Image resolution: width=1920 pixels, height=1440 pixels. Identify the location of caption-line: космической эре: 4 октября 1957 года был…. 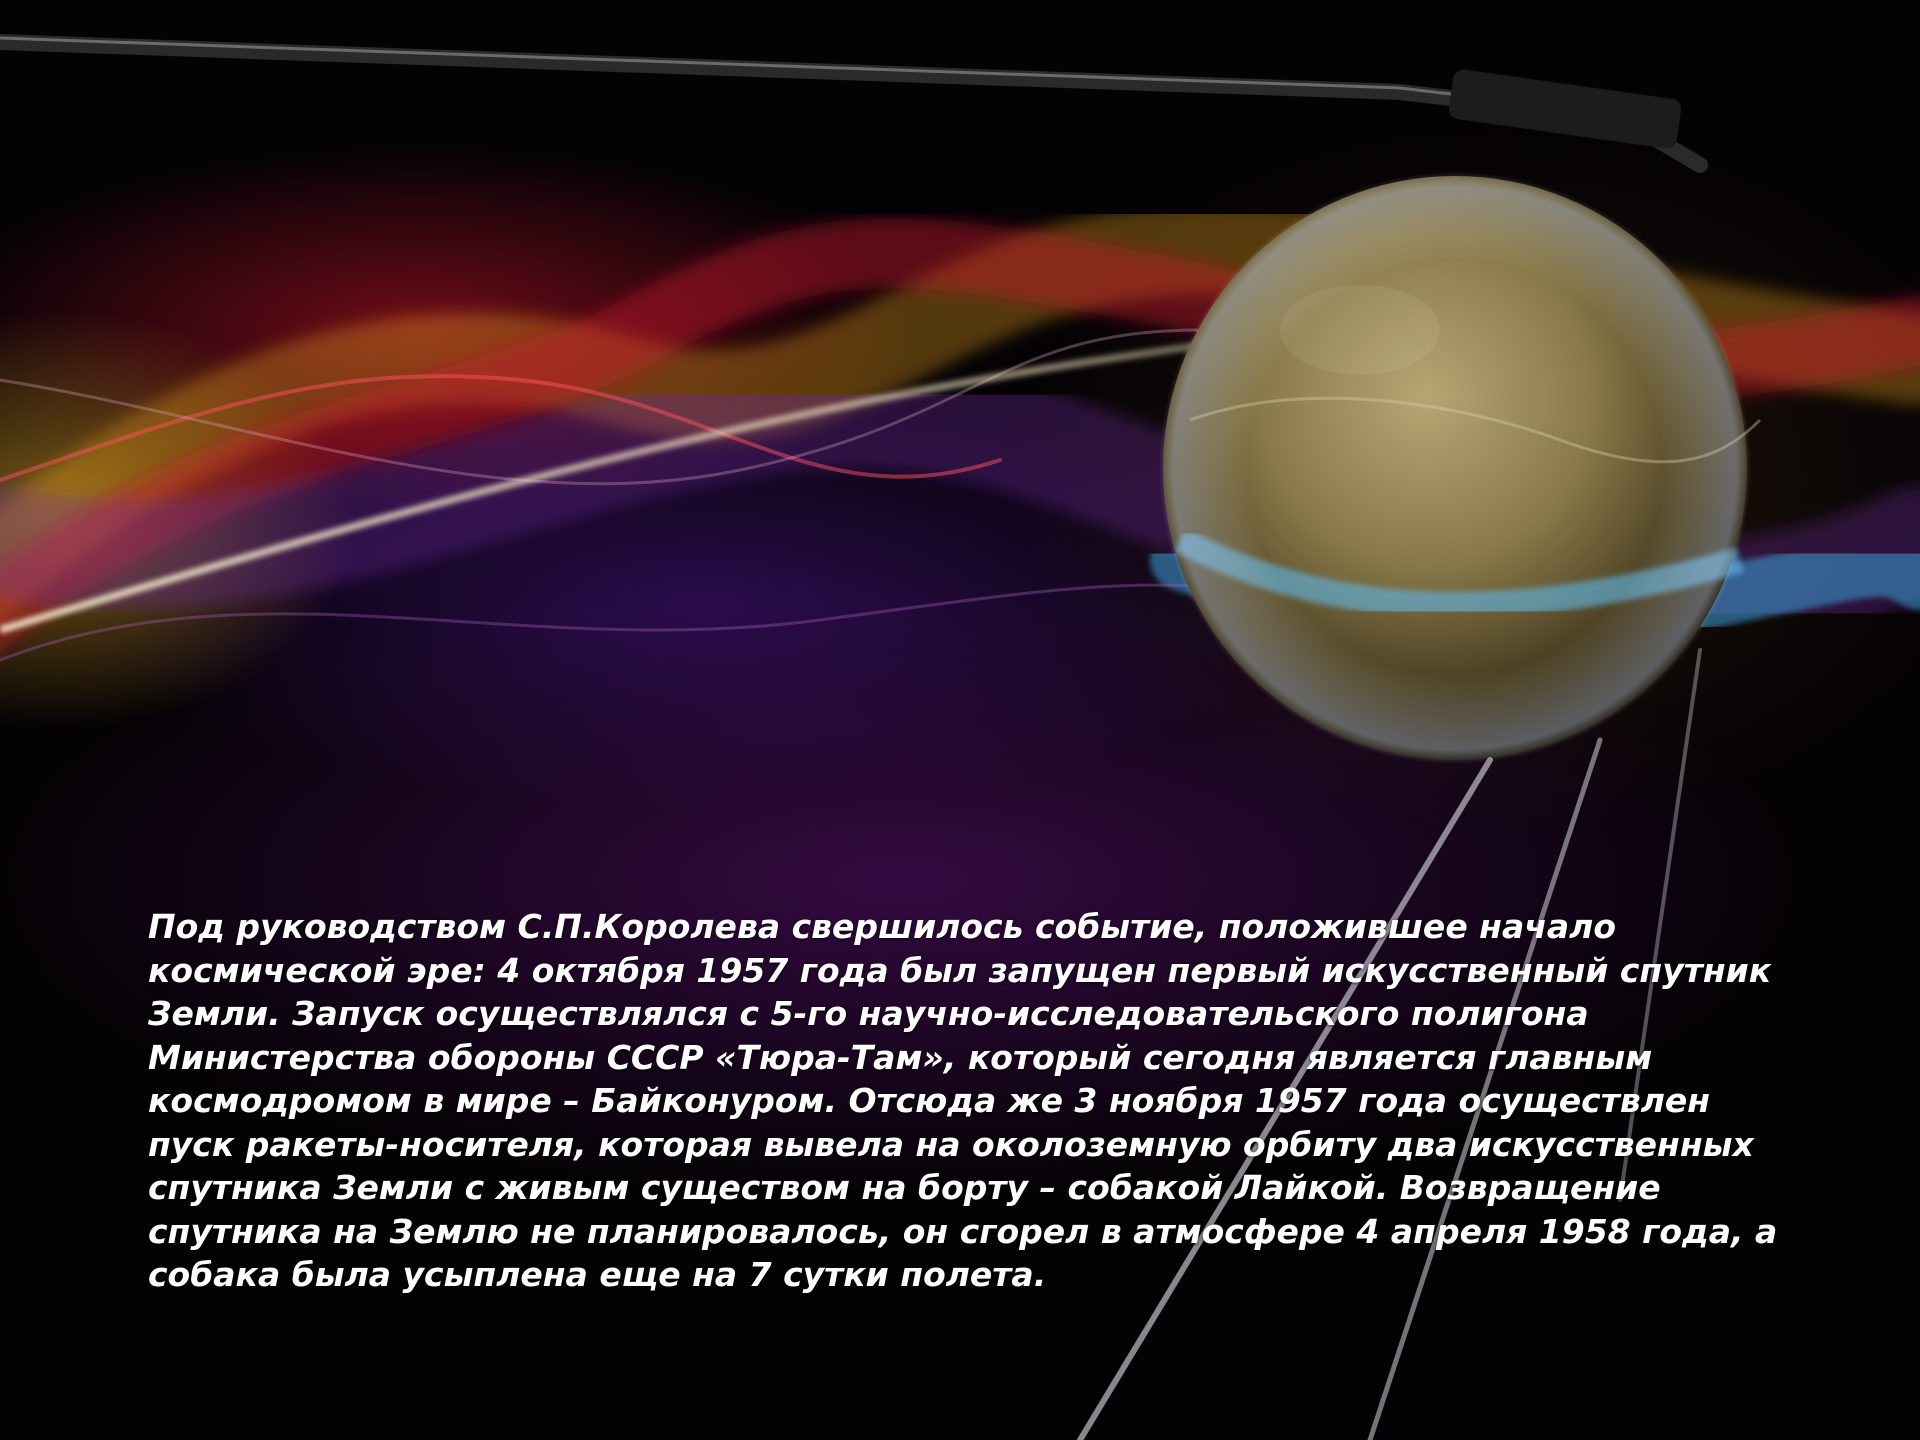
(960, 970).